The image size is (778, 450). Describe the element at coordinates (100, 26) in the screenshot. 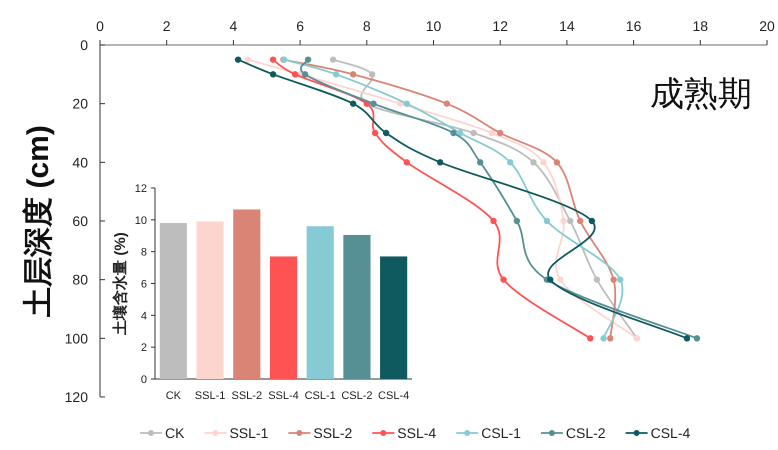

I see `x-tick-label: 0` at that location.